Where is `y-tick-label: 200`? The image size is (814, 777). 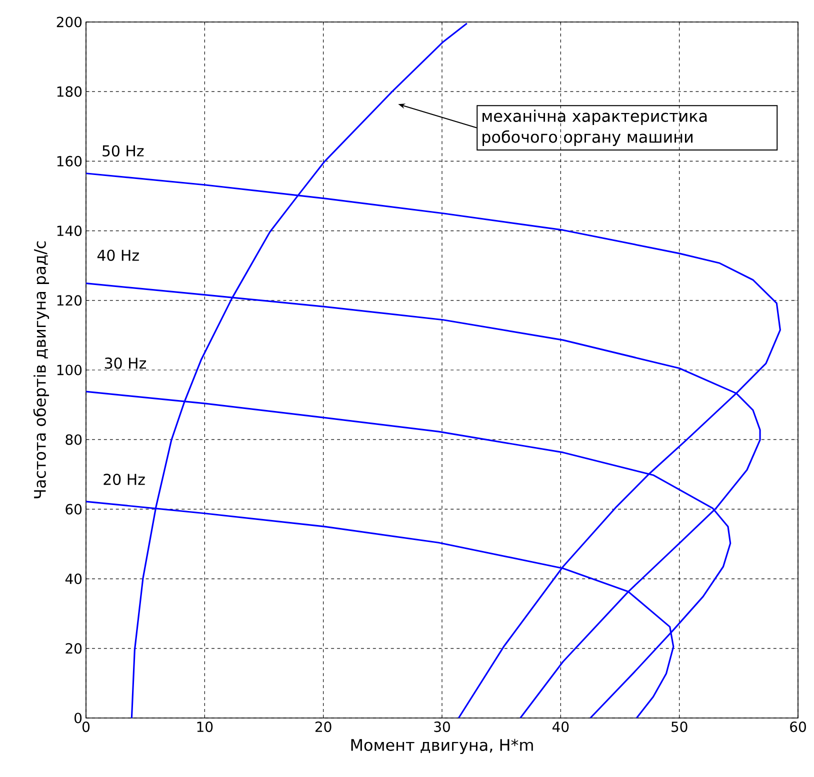 y-tick-label: 200 is located at coordinates (69, 22).